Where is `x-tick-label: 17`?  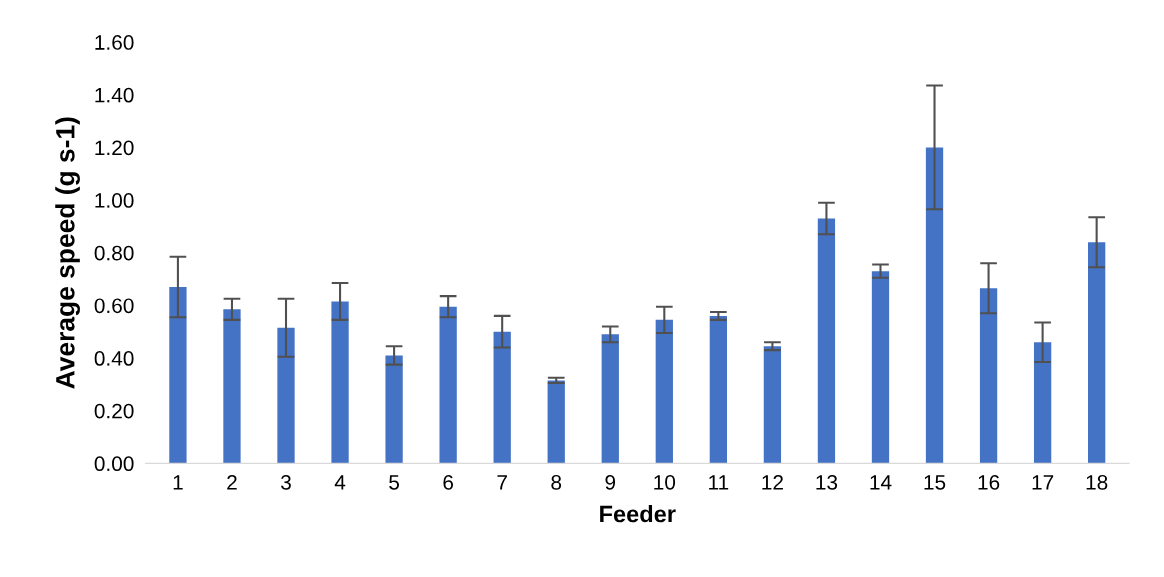 x-tick-label: 17 is located at coordinates (1043, 482).